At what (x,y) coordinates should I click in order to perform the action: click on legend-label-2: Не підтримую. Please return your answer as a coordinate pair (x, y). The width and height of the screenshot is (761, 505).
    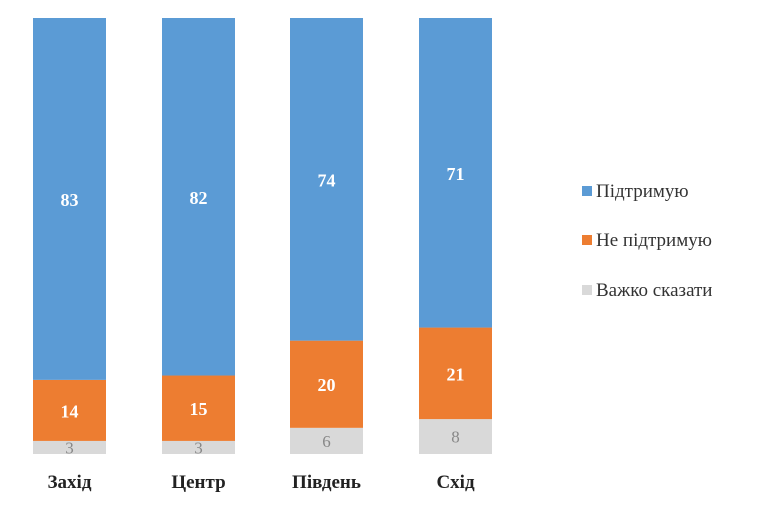
    Looking at the image, I should click on (654, 240).